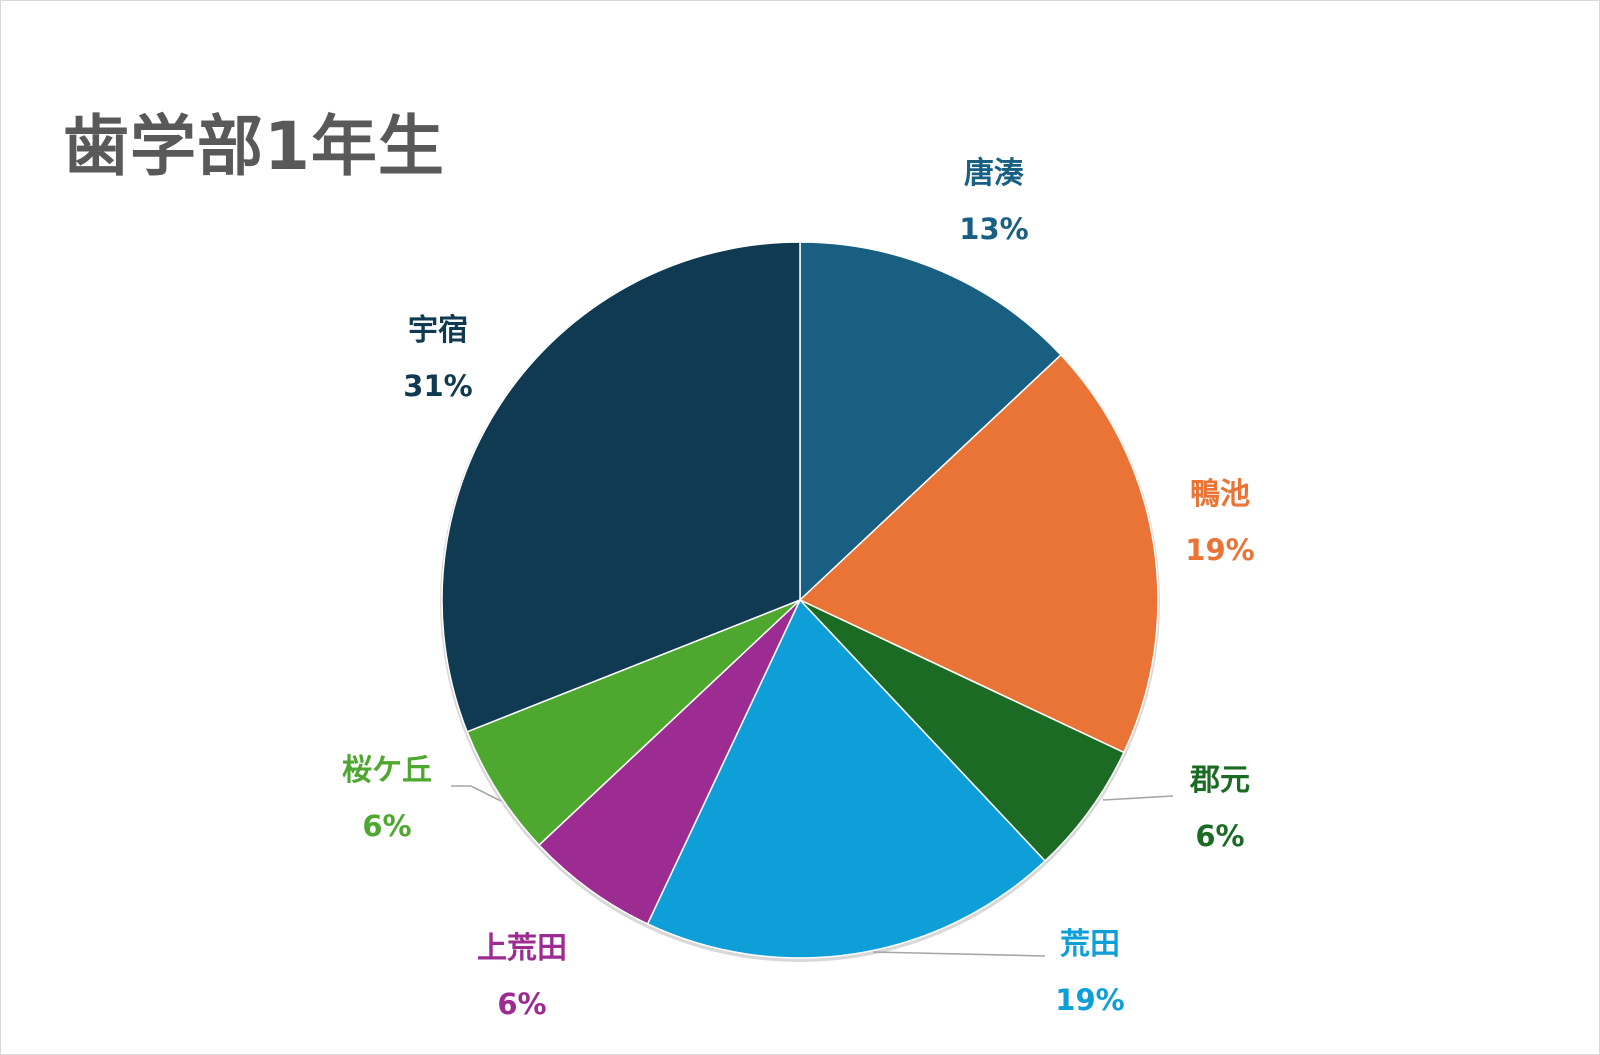 The image size is (1600, 1055). What do you see at coordinates (994, 173) in the screenshot?
I see `slice-label-1: 唐湊` at bounding box center [994, 173].